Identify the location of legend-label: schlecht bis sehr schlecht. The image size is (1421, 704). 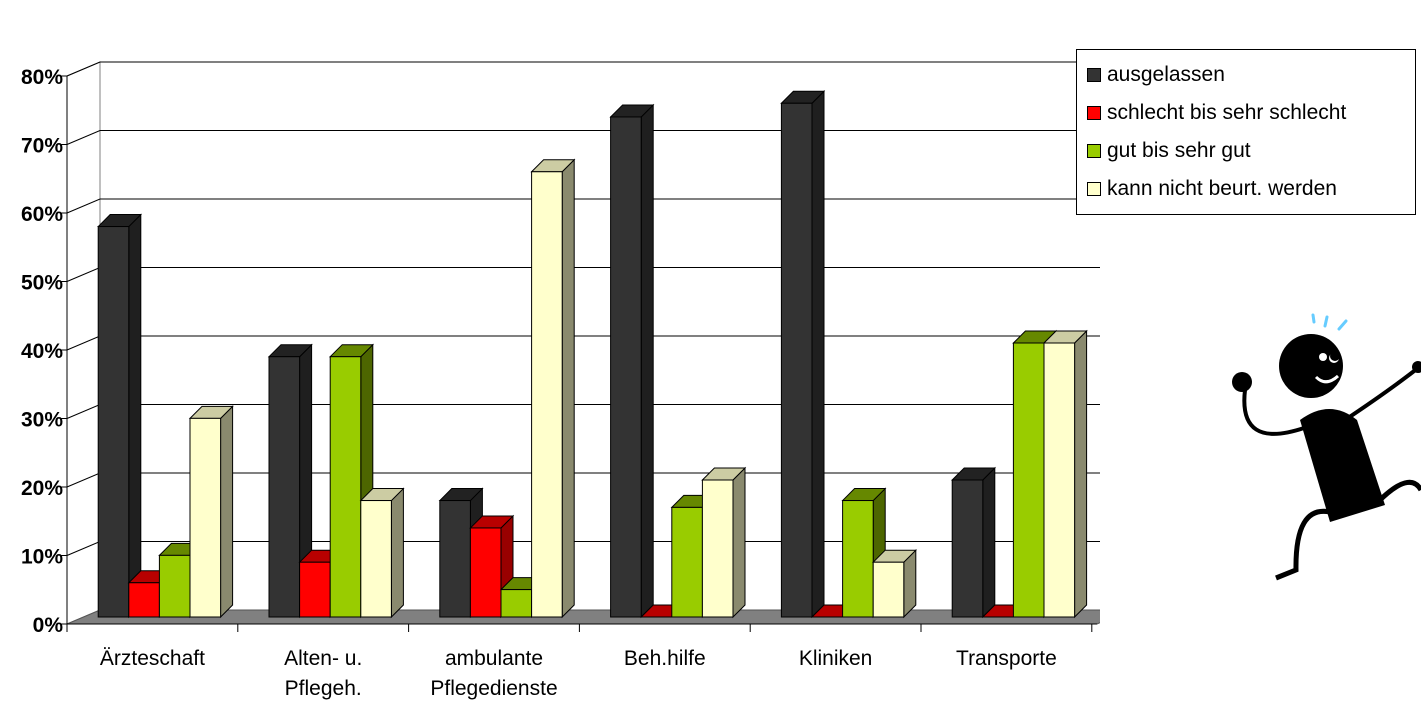
(1227, 112).